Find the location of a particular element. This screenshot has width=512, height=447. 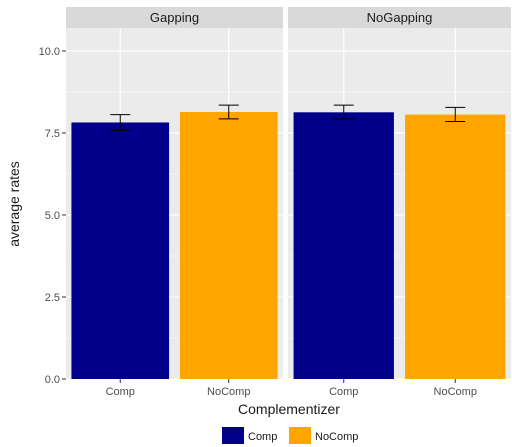

facet-strip-label: Gapping is located at coordinates (174, 17).